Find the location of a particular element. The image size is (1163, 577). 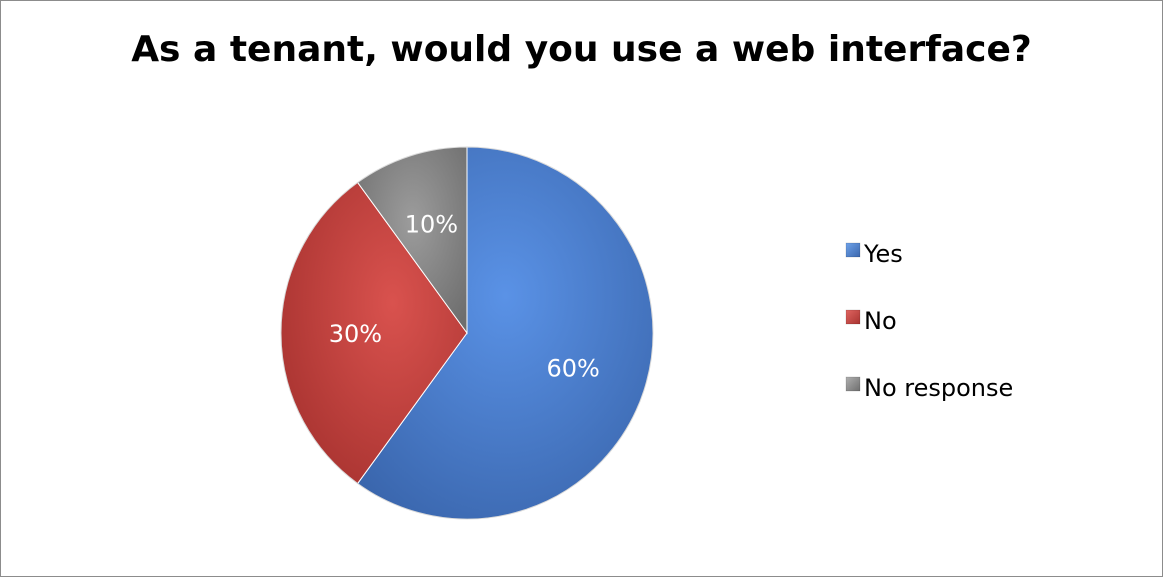

pie-labels: 60% 30% 10% is located at coordinates (464, 296).